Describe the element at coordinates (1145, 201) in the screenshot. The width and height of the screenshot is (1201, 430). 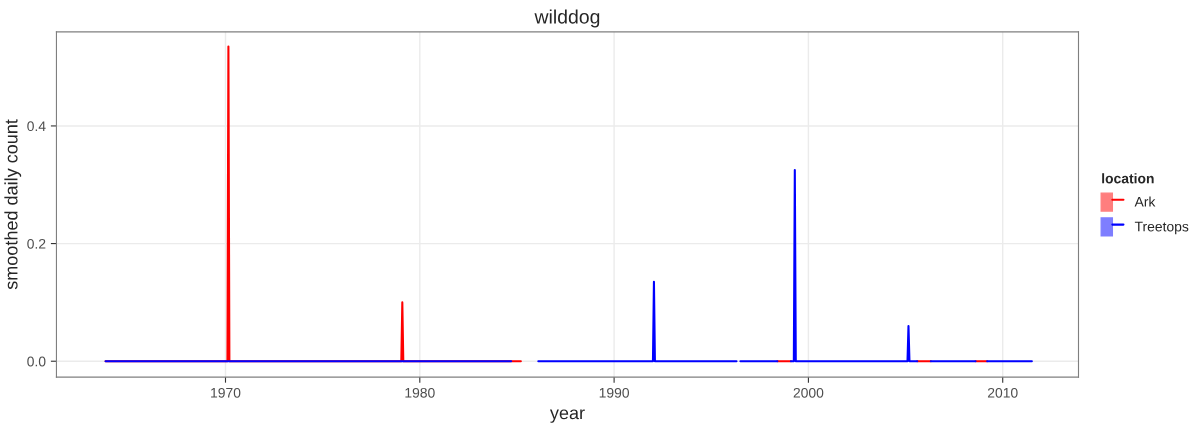
I see `legend-label: Ark` at that location.